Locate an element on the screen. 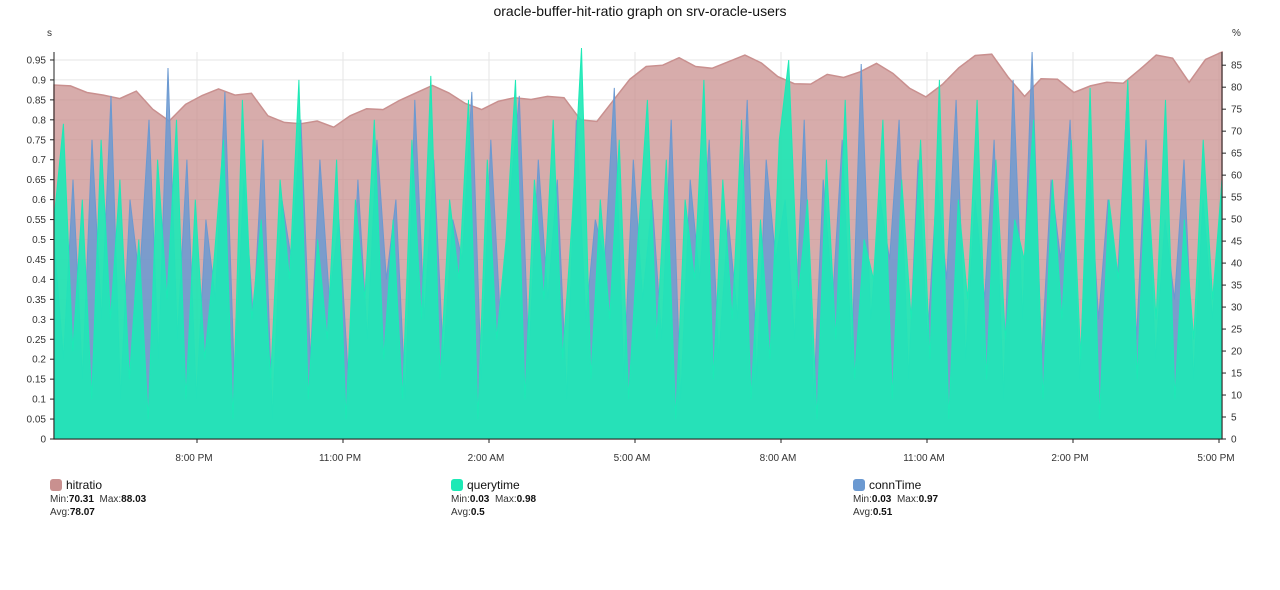 This screenshot has height=590, width=1280. left-tick-label: 0.25 is located at coordinates (37, 340).